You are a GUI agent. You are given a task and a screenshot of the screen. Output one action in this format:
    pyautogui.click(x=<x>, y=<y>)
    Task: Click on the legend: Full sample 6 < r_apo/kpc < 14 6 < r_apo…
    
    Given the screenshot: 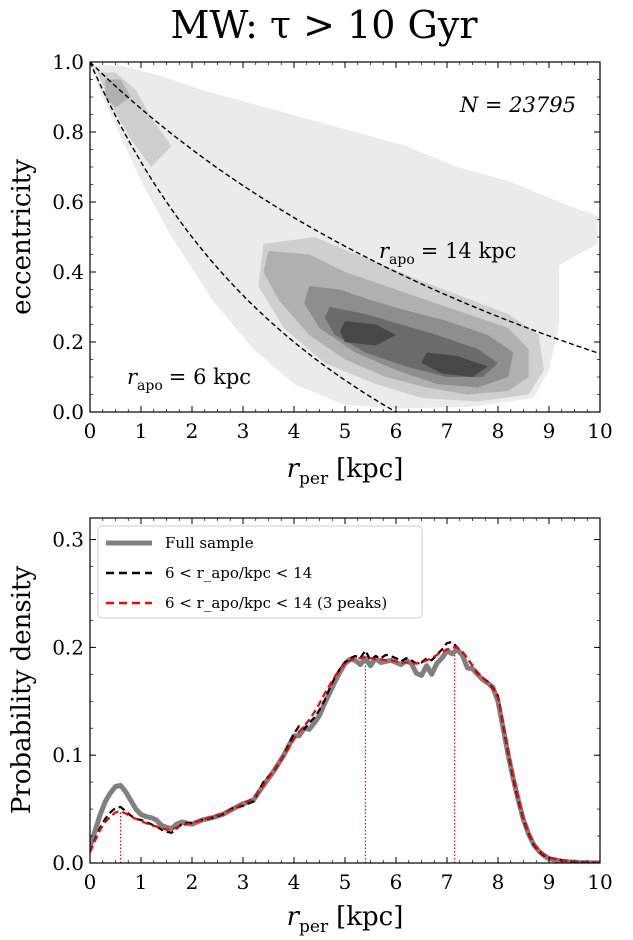 What is the action you would take?
    pyautogui.click(x=260, y=572)
    